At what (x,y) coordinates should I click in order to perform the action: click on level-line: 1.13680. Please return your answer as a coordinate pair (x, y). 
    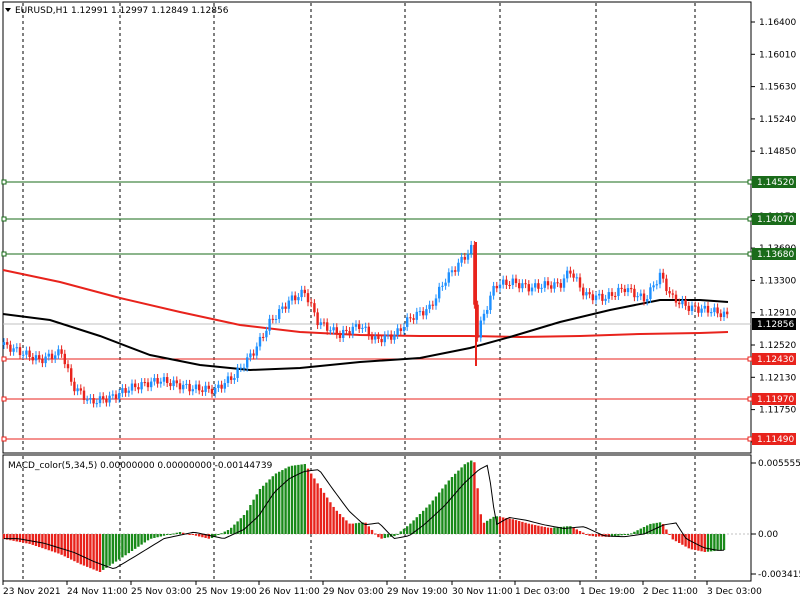
    Looking at the image, I should click on (398, 254).